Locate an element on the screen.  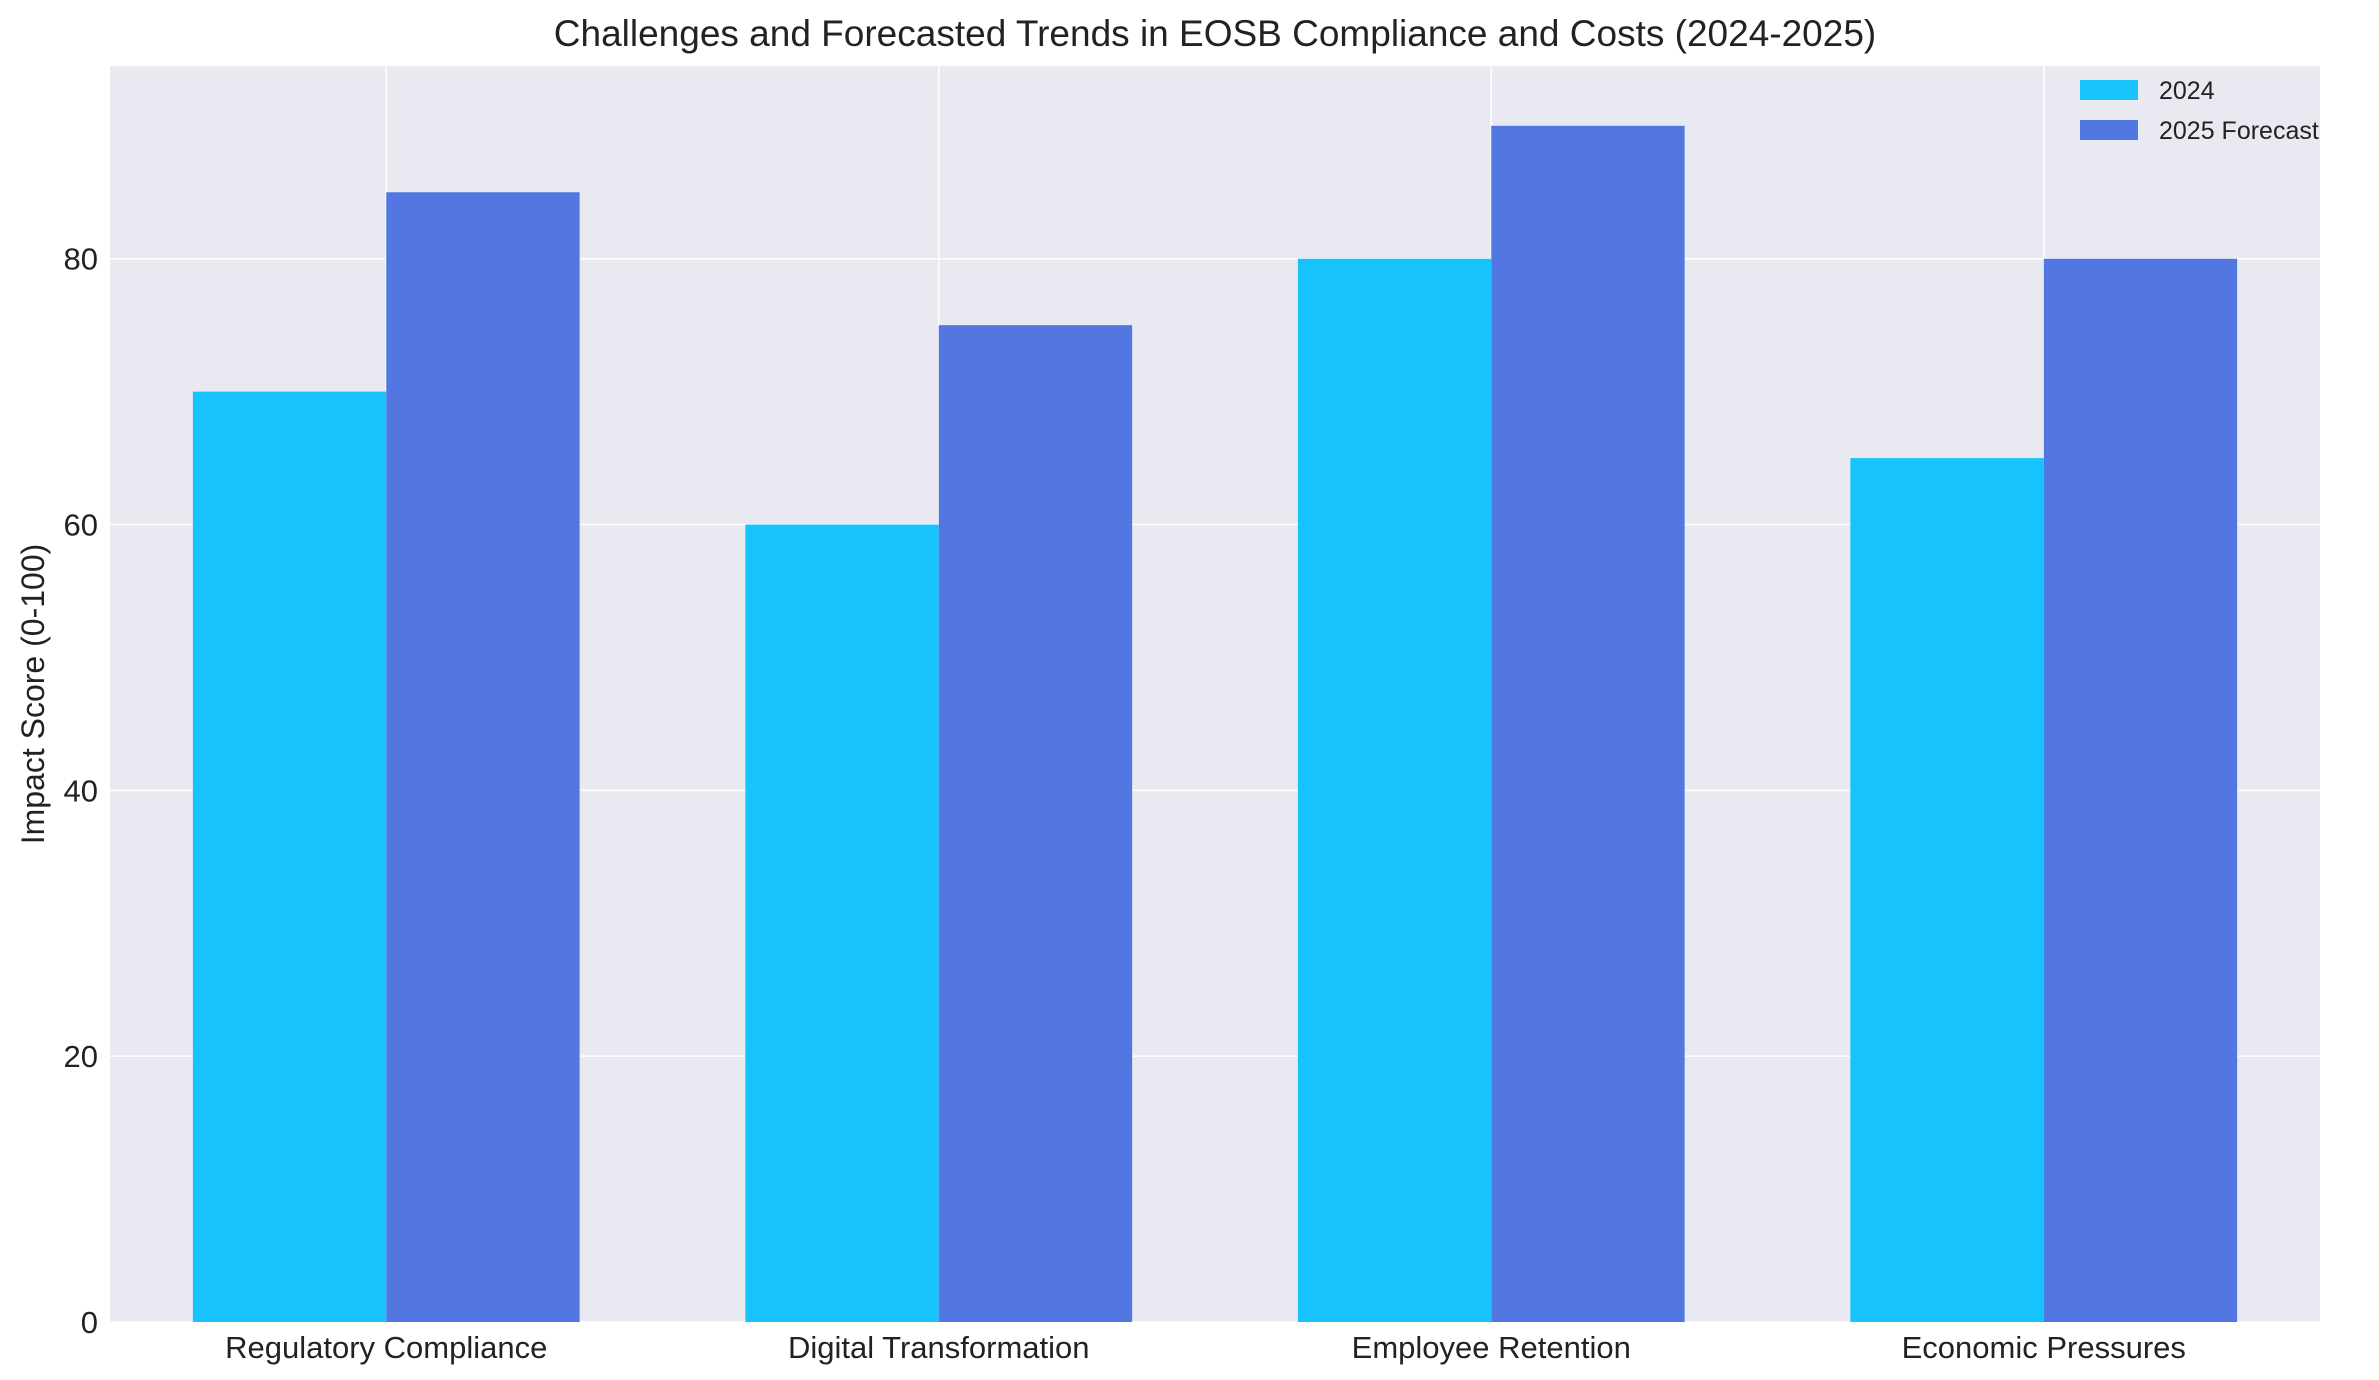
bar-2025-forecast-economic-pressures is located at coordinates (2140, 790).